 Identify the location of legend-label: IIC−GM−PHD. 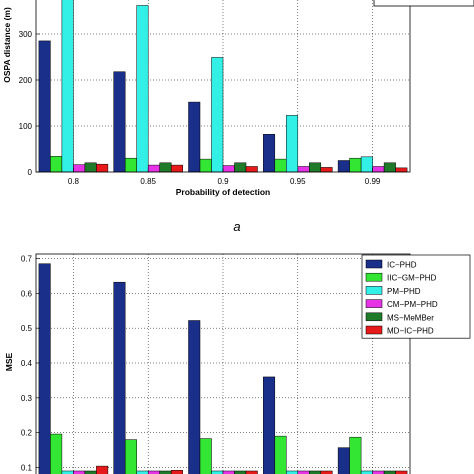
(412, 278).